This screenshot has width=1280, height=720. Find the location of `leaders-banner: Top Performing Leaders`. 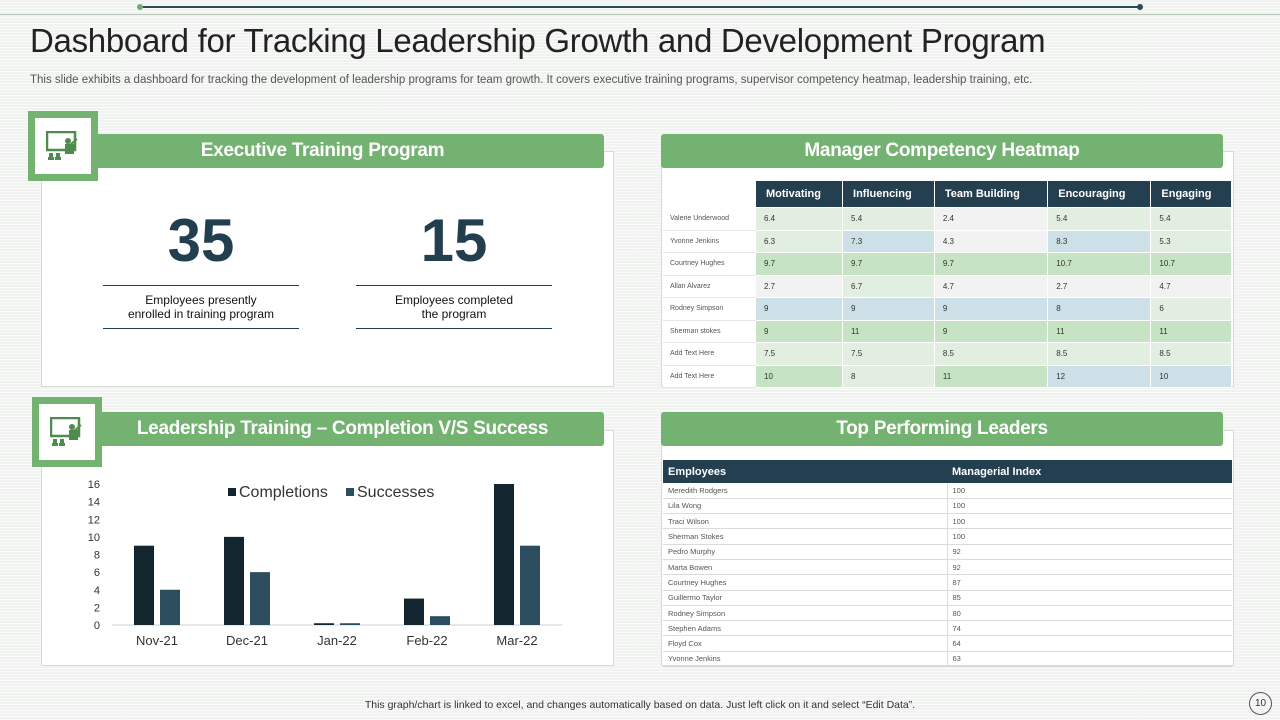

leaders-banner: Top Performing Leaders is located at coordinates (942, 429).